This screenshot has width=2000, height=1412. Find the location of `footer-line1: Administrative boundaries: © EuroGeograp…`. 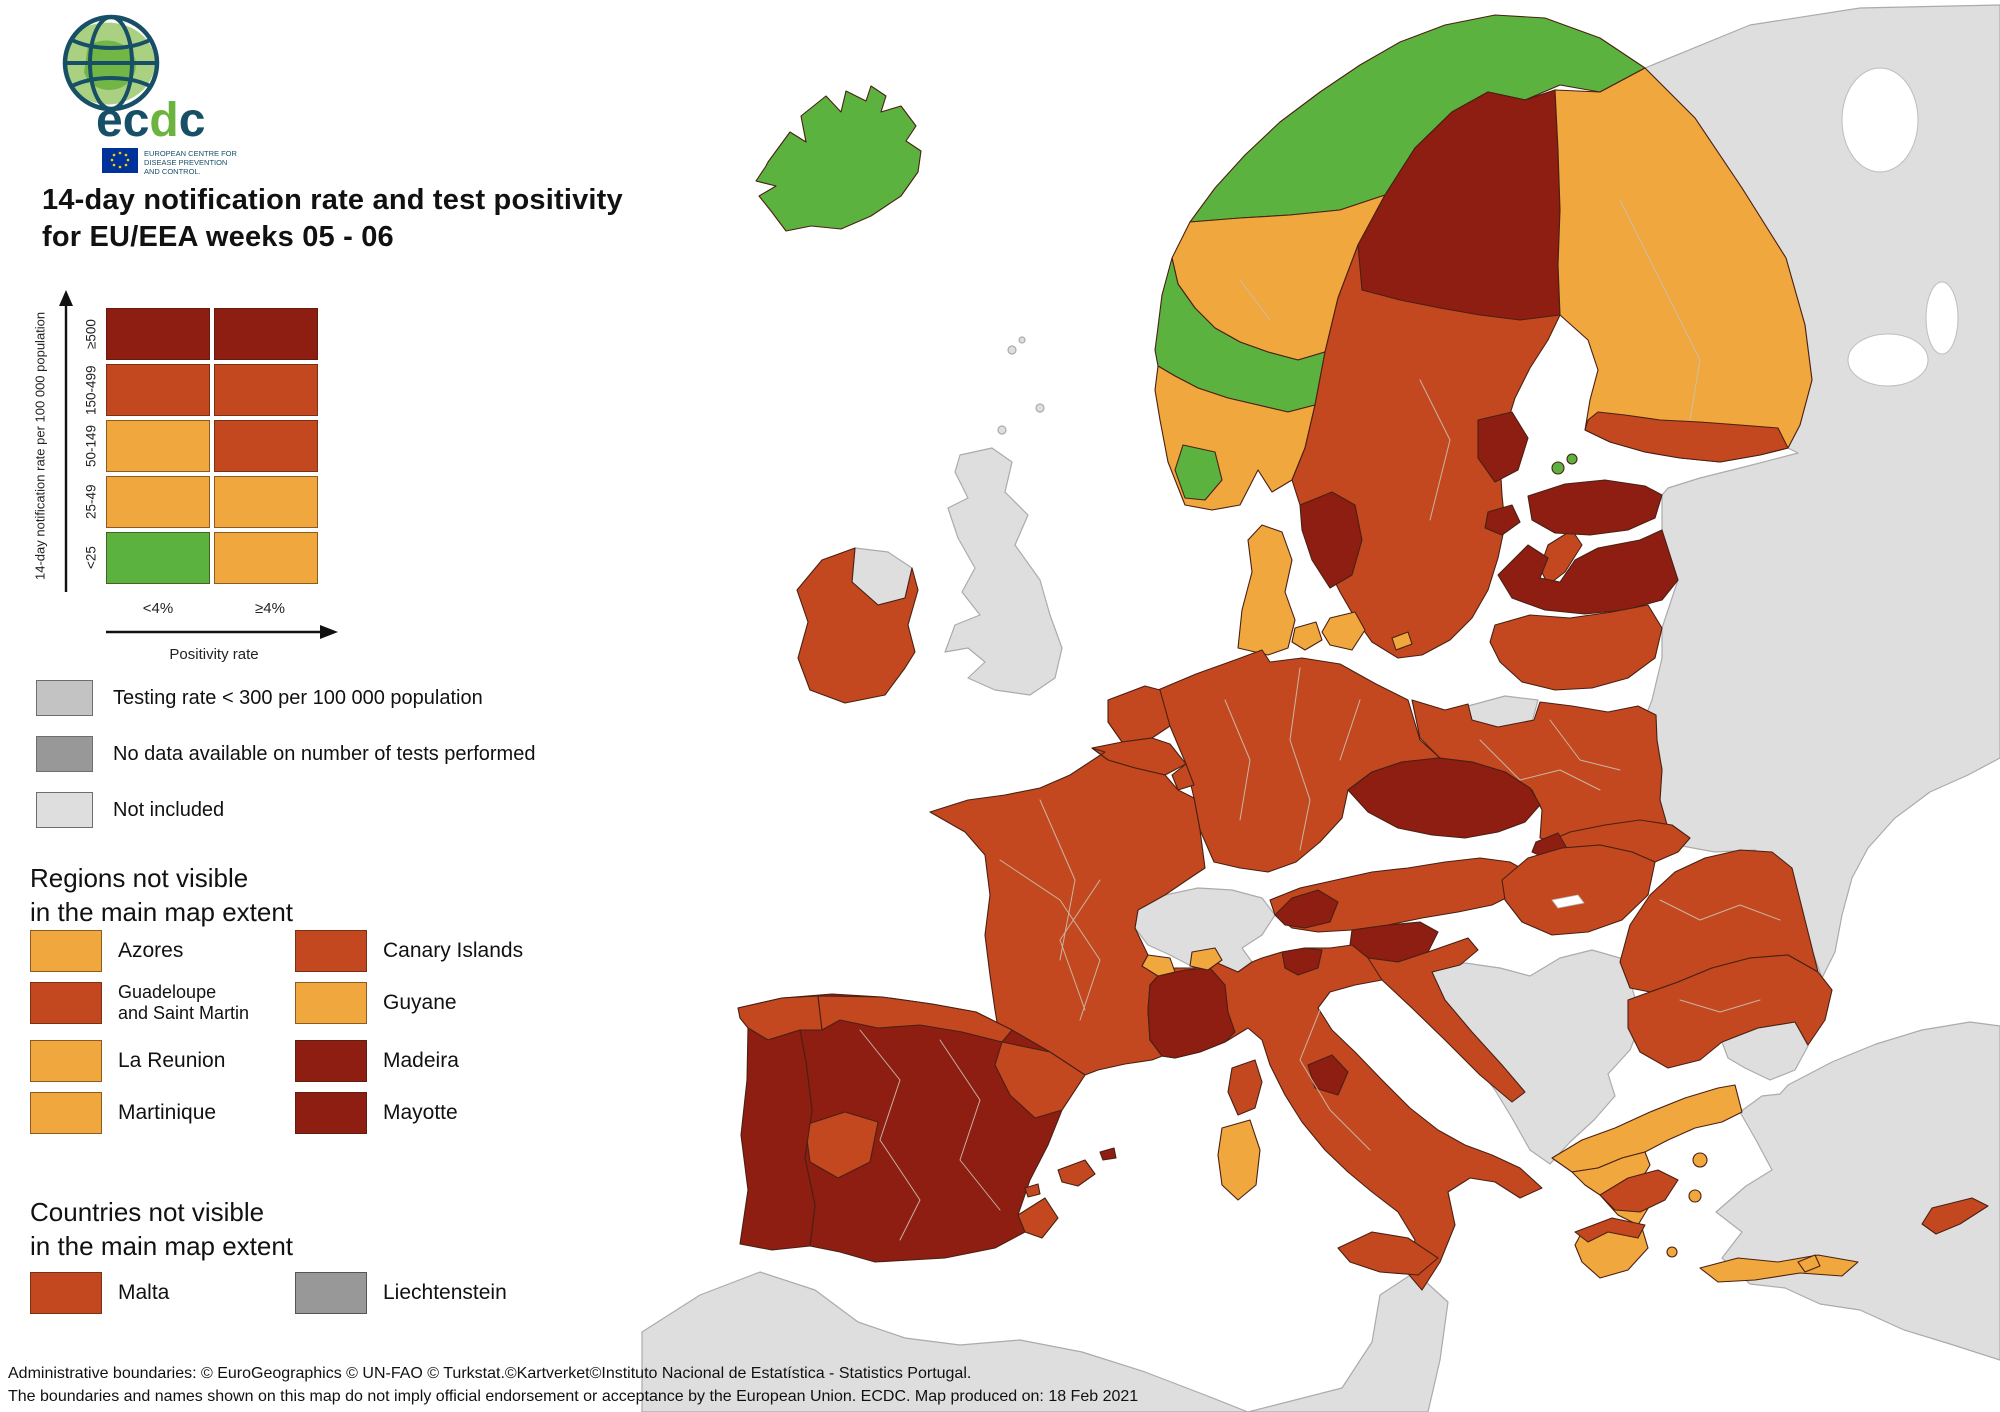

footer-line1: Administrative boundaries: © EuroGeograp… is located at coordinates (490, 1373).